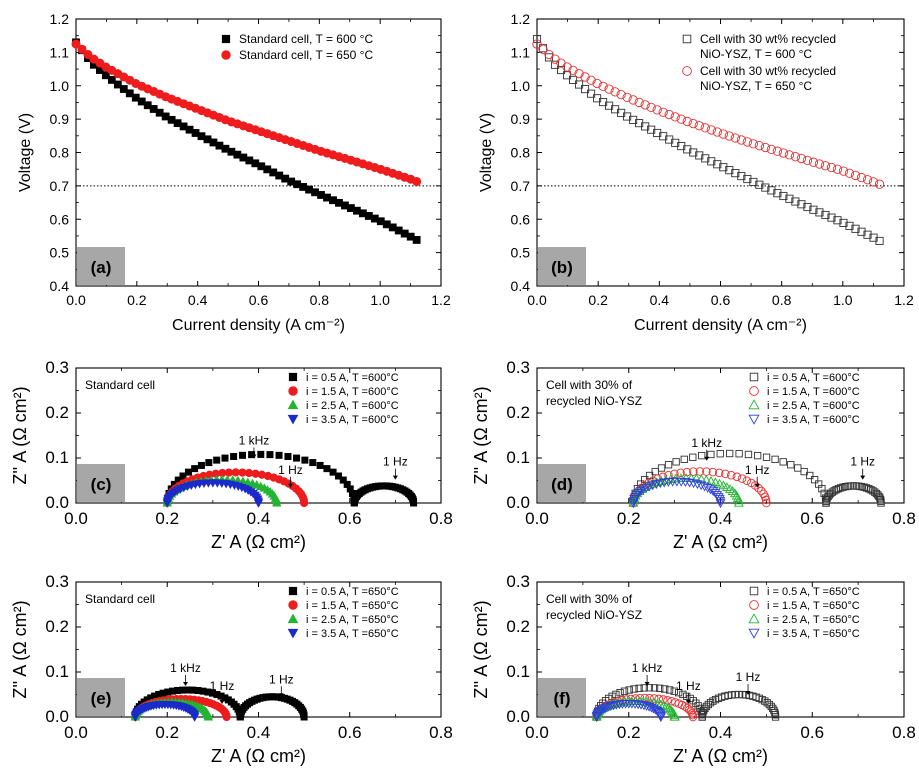 Image resolution: width=919 pixels, height=776 pixels. What do you see at coordinates (629, 732) in the screenshot?
I see `x-tick-label: 0.2` at bounding box center [629, 732].